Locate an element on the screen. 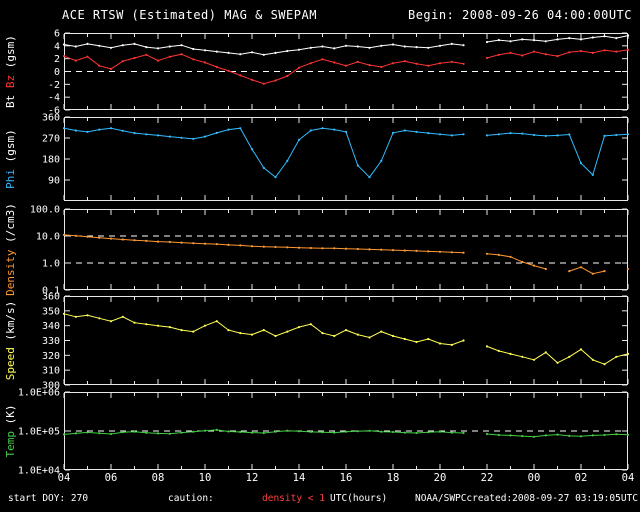 This screenshot has height=512, width=640. x-tick-label: 06 is located at coordinates (111, 478).